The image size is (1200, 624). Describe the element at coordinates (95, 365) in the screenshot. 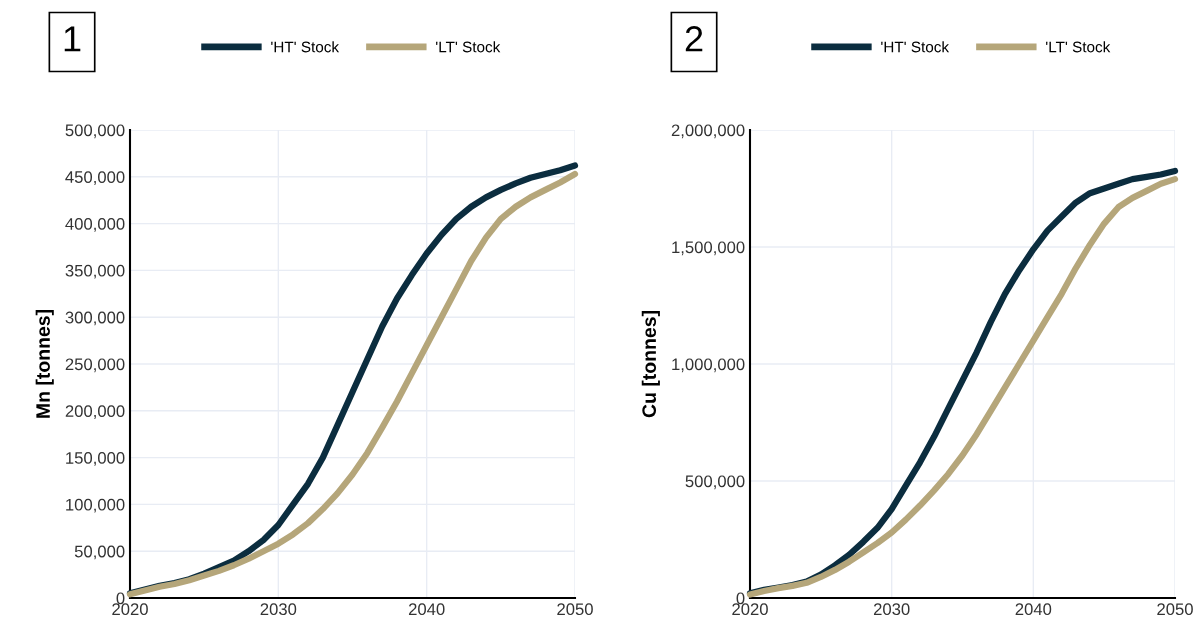

I see `y-tick-label: 250,000` at that location.